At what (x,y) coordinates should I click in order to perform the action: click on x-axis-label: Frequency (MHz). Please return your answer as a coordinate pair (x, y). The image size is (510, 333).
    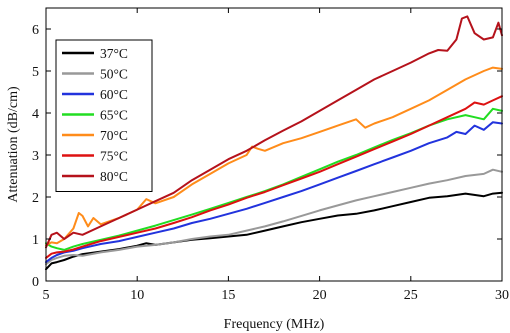
    Looking at the image, I should click on (274, 324).